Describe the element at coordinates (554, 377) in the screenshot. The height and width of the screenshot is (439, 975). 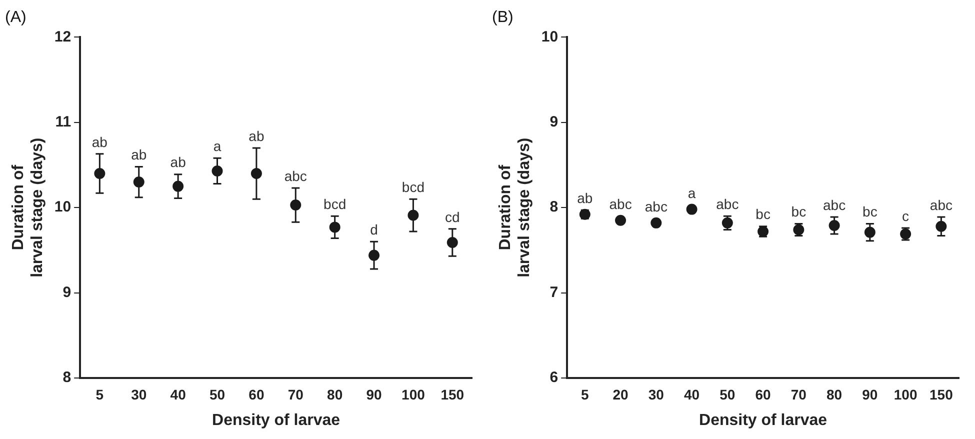
I see `y-tick-label: 6` at that location.